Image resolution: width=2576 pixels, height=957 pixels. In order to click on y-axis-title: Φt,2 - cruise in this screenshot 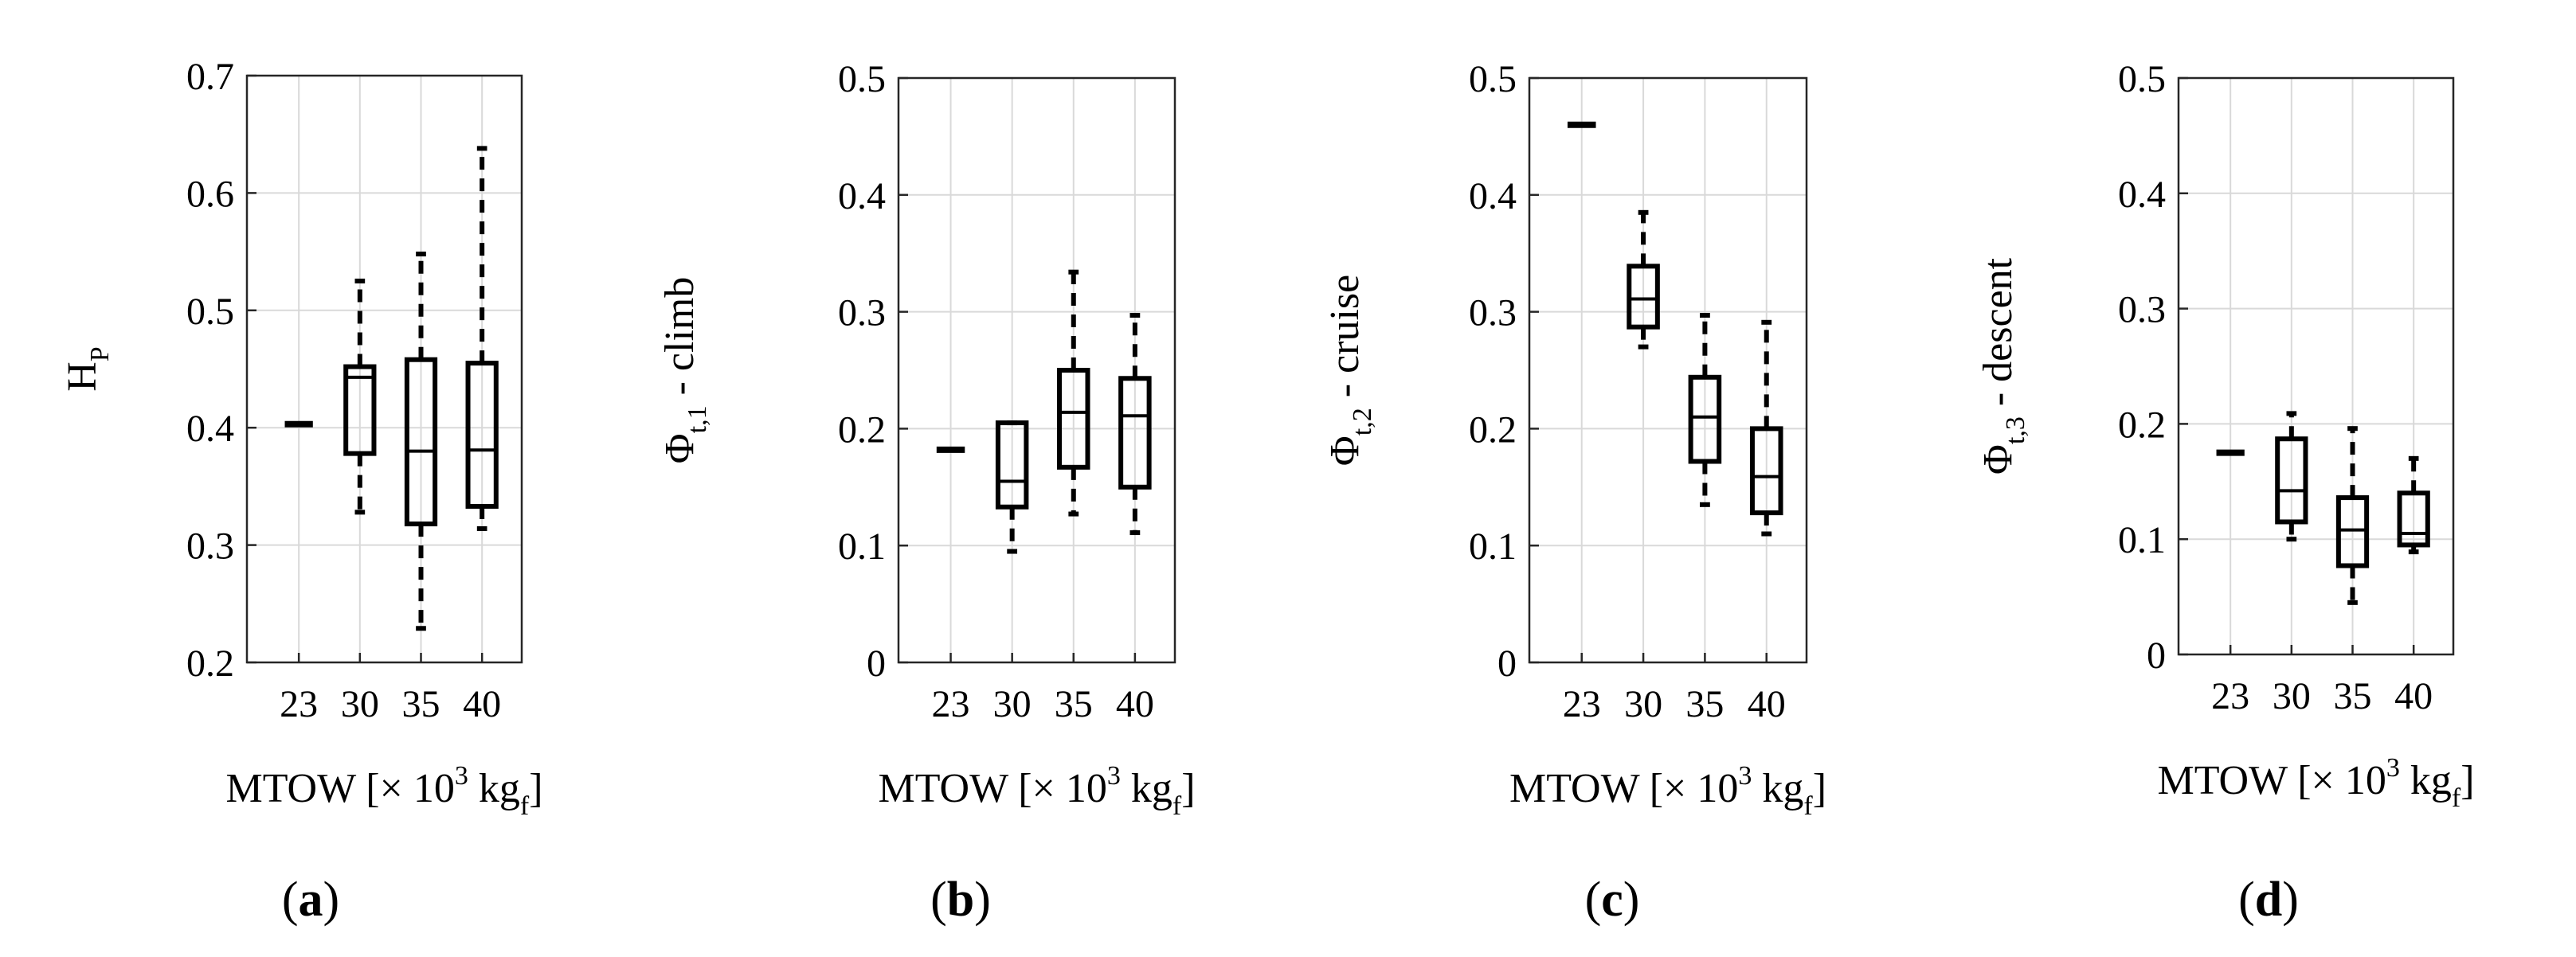, I will do `click(1349, 370)`.